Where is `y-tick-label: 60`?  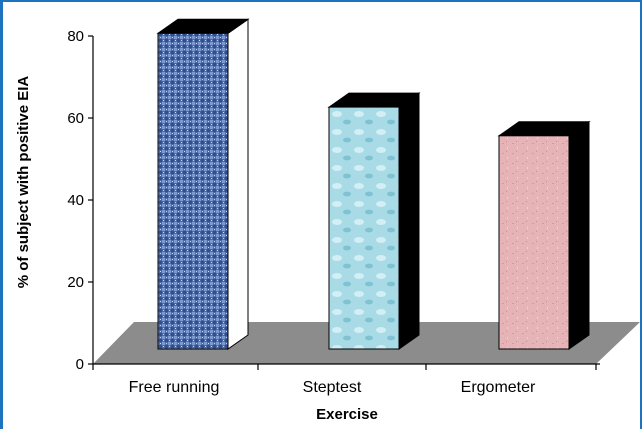
y-tick-label: 60 is located at coordinates (75, 118).